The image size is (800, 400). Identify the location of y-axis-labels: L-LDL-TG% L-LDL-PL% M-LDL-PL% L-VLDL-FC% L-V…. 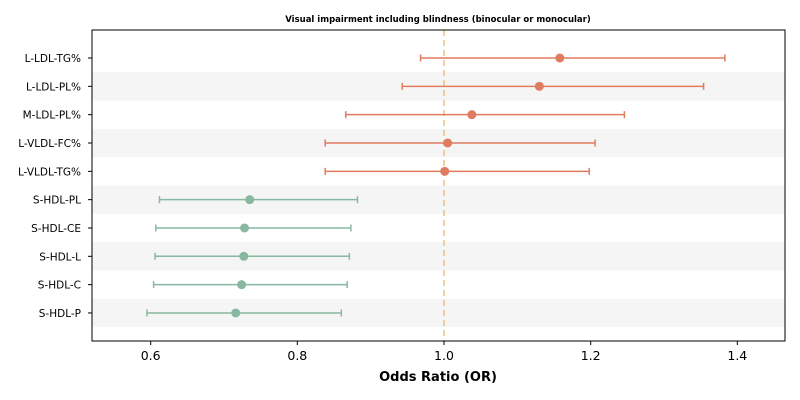
(55, 186).